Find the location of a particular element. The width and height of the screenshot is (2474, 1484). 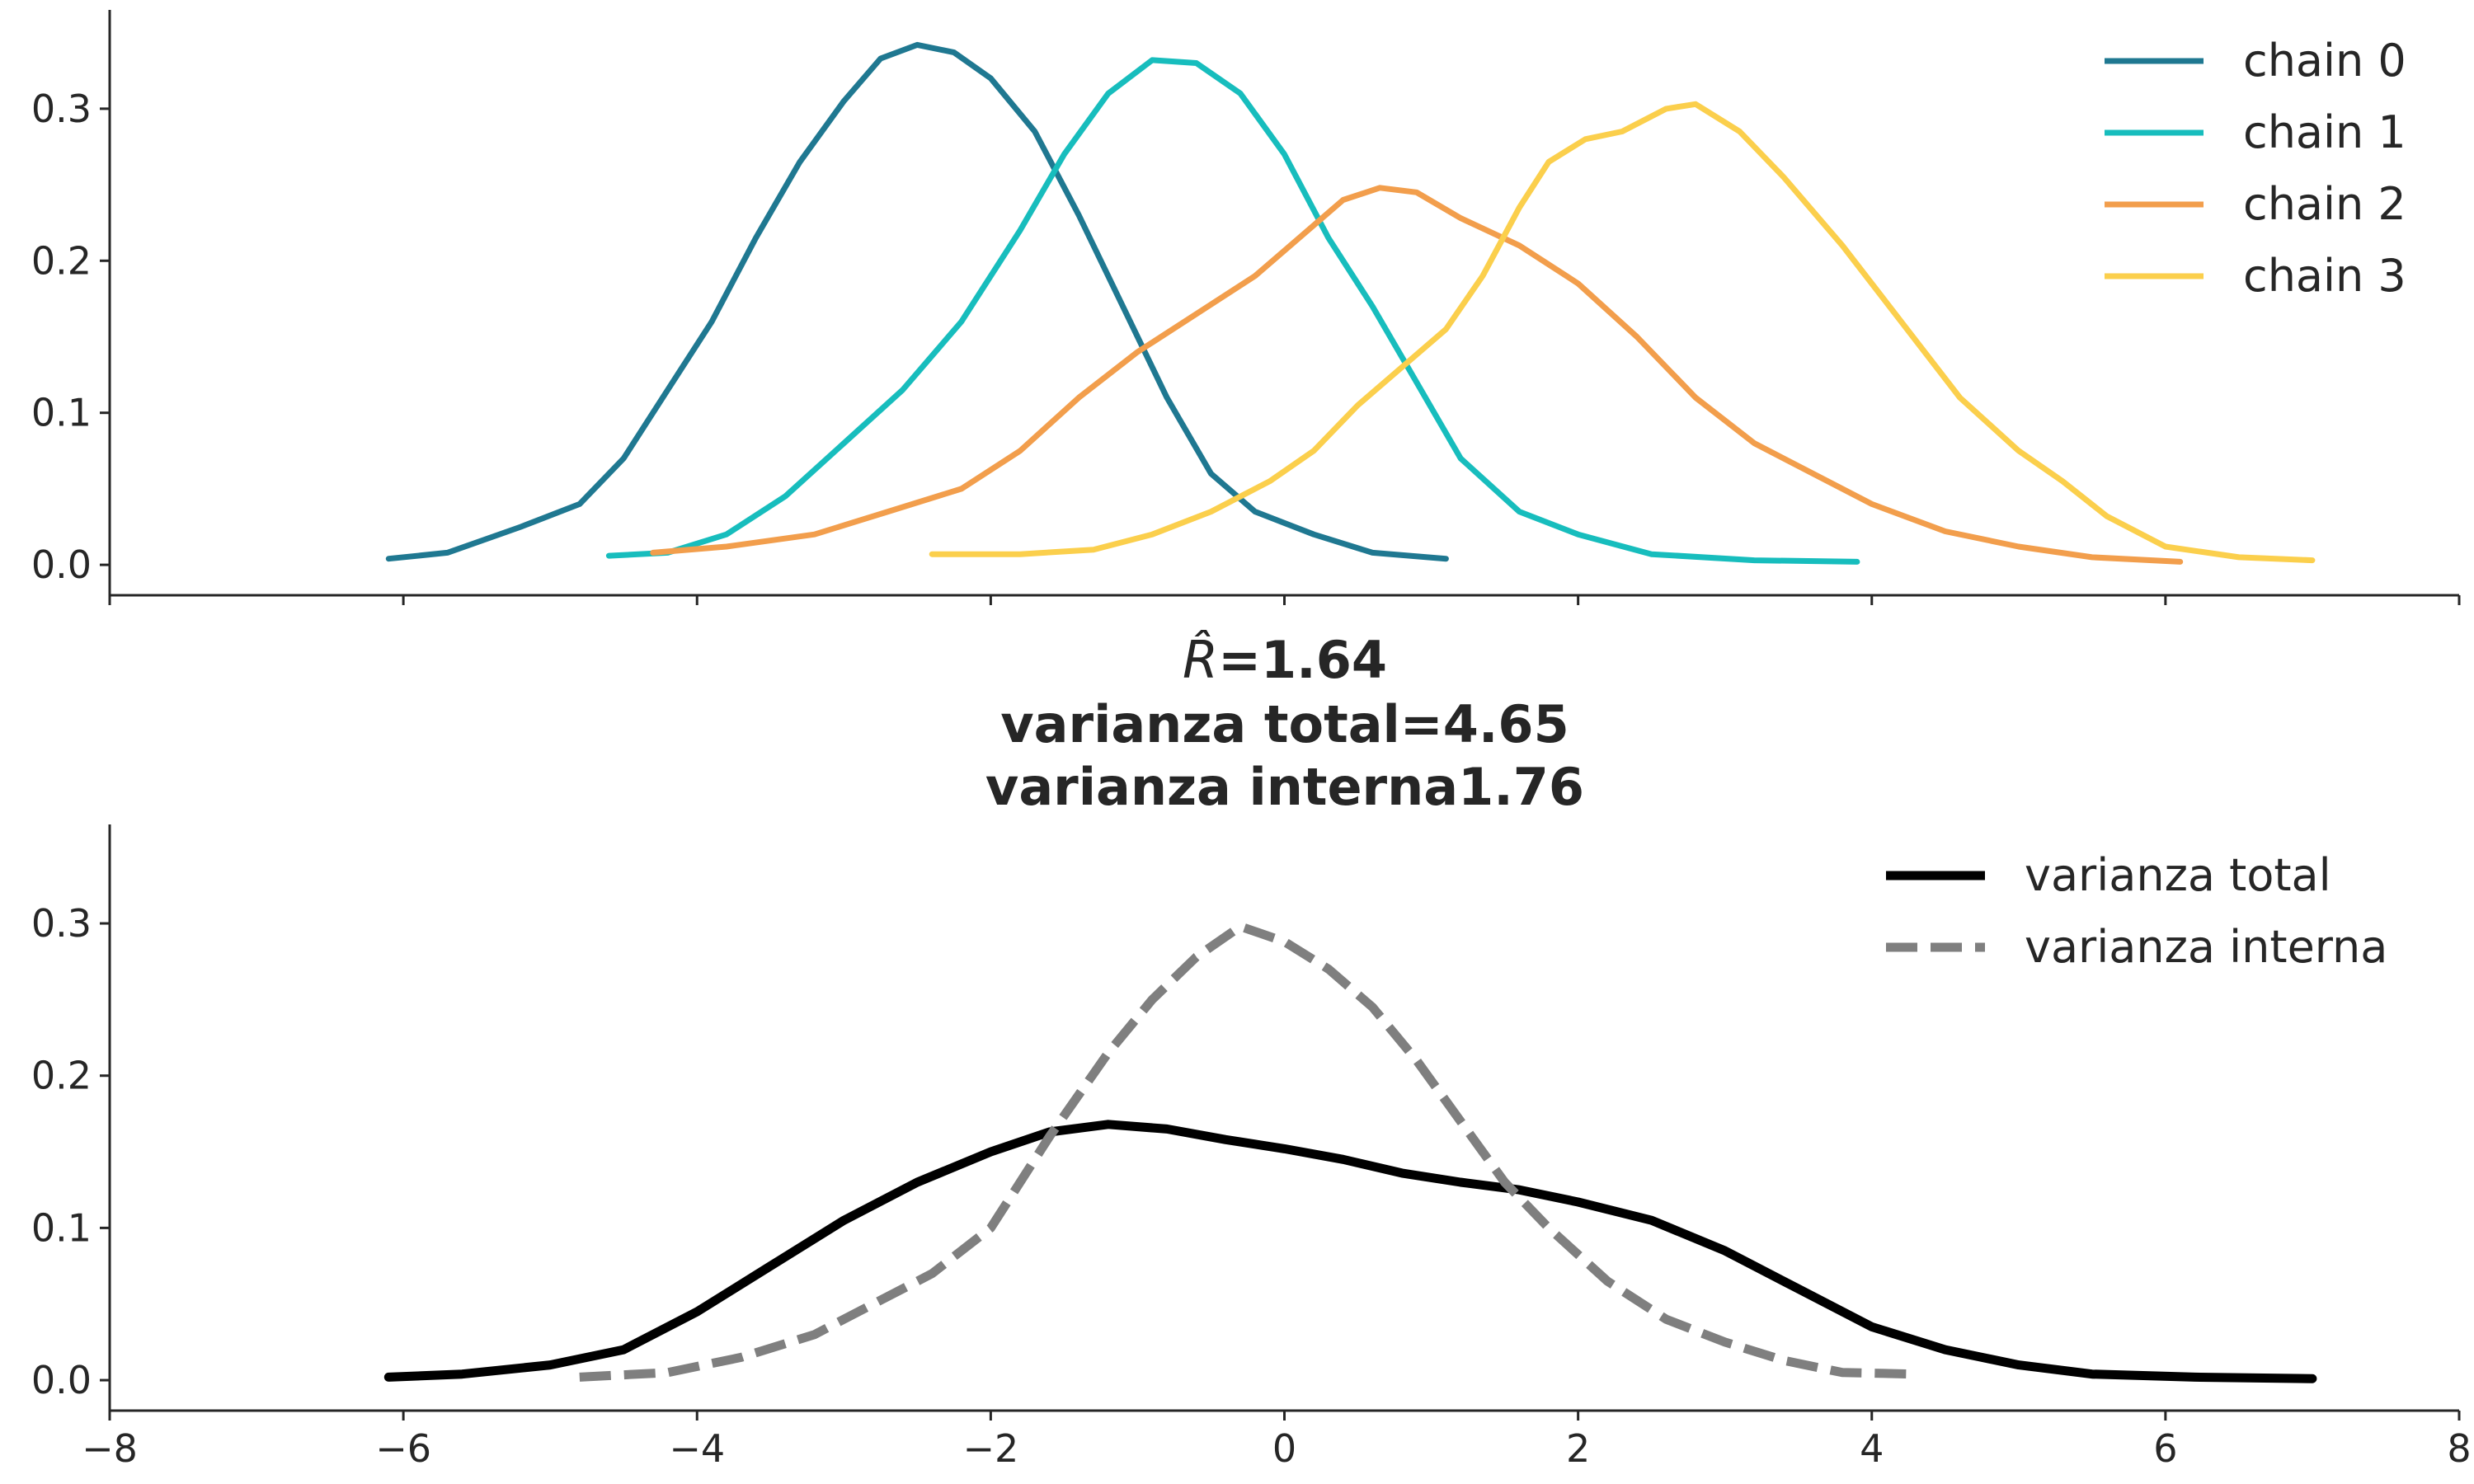

legend-label: chain 3 is located at coordinates (2324, 276).